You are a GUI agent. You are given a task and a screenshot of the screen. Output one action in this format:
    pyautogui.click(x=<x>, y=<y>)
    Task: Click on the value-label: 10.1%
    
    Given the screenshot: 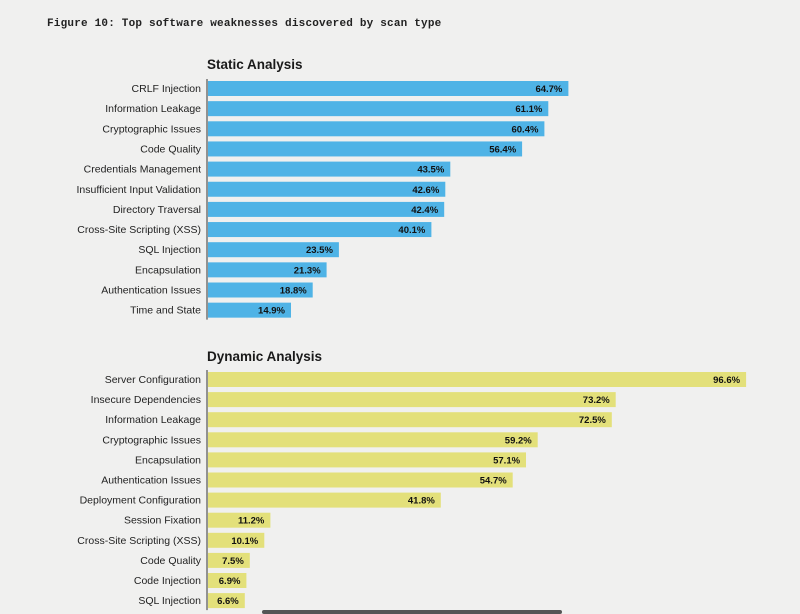 What is the action you would take?
    pyautogui.click(x=244, y=541)
    